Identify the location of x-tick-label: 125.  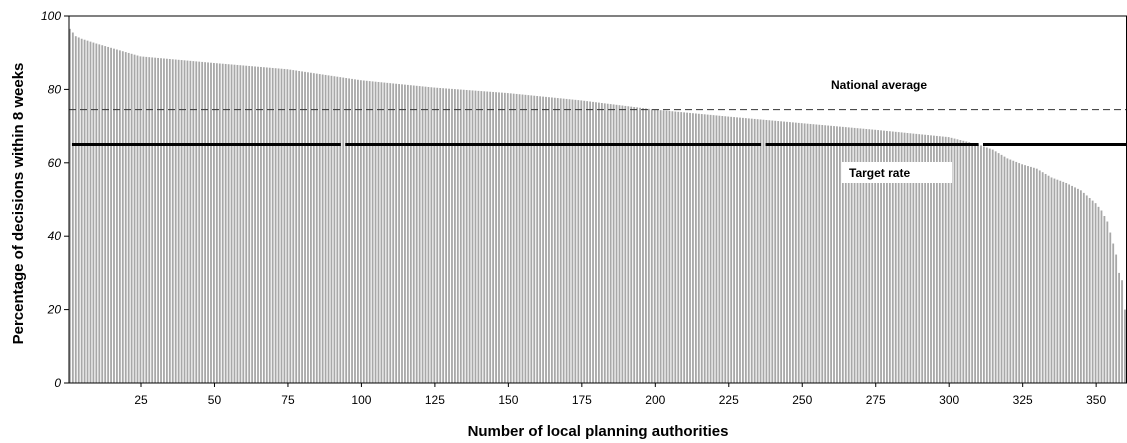
(435, 400).